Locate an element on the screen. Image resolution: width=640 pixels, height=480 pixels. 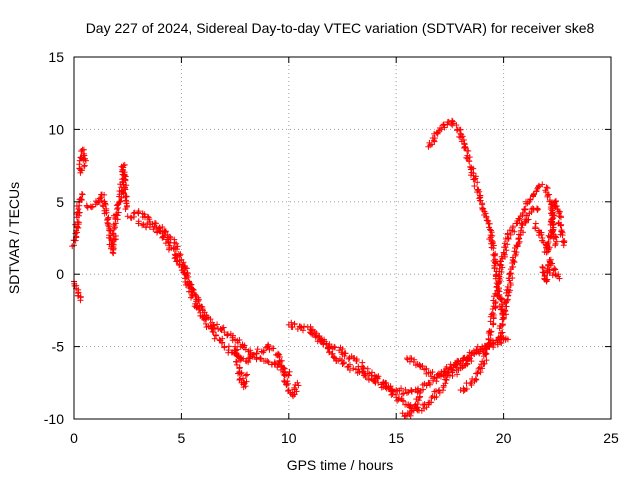
y-tick-label: -10 is located at coordinates (54, 419).